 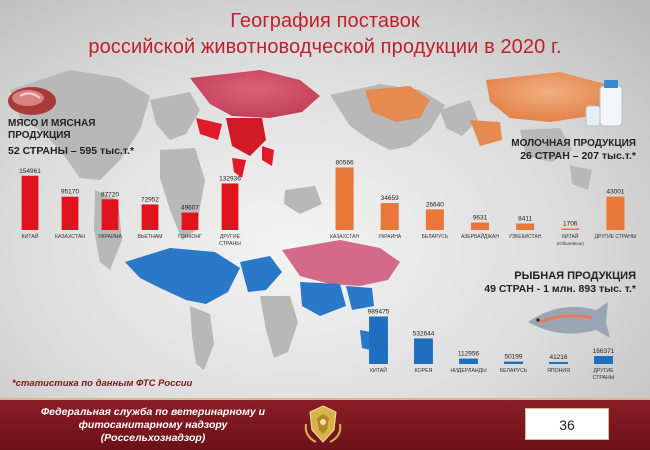 I want to click on bar-value-label: 49607, so click(x=190, y=208).